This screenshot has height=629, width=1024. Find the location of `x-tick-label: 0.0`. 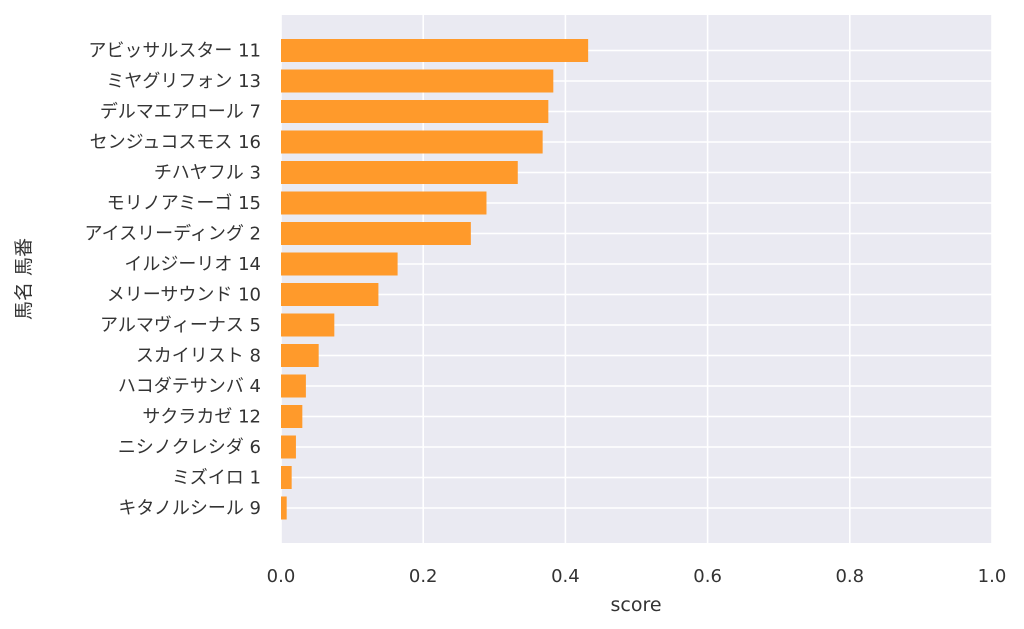

x-tick-label: 0.0 is located at coordinates (281, 576).